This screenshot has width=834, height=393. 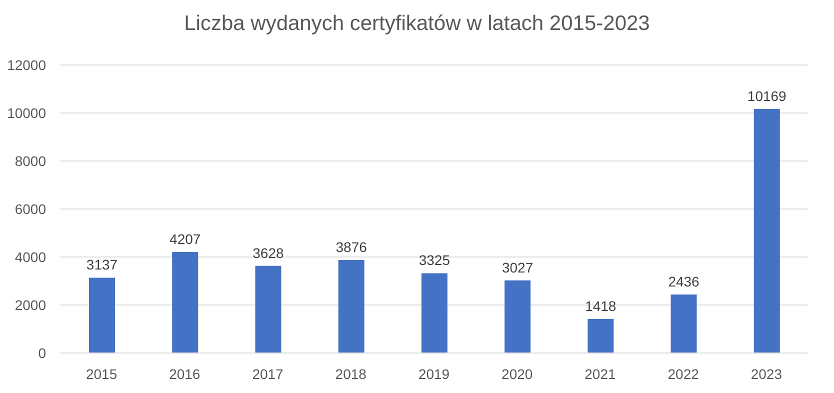 I want to click on x-tick-label: 2021, so click(x=600, y=374).